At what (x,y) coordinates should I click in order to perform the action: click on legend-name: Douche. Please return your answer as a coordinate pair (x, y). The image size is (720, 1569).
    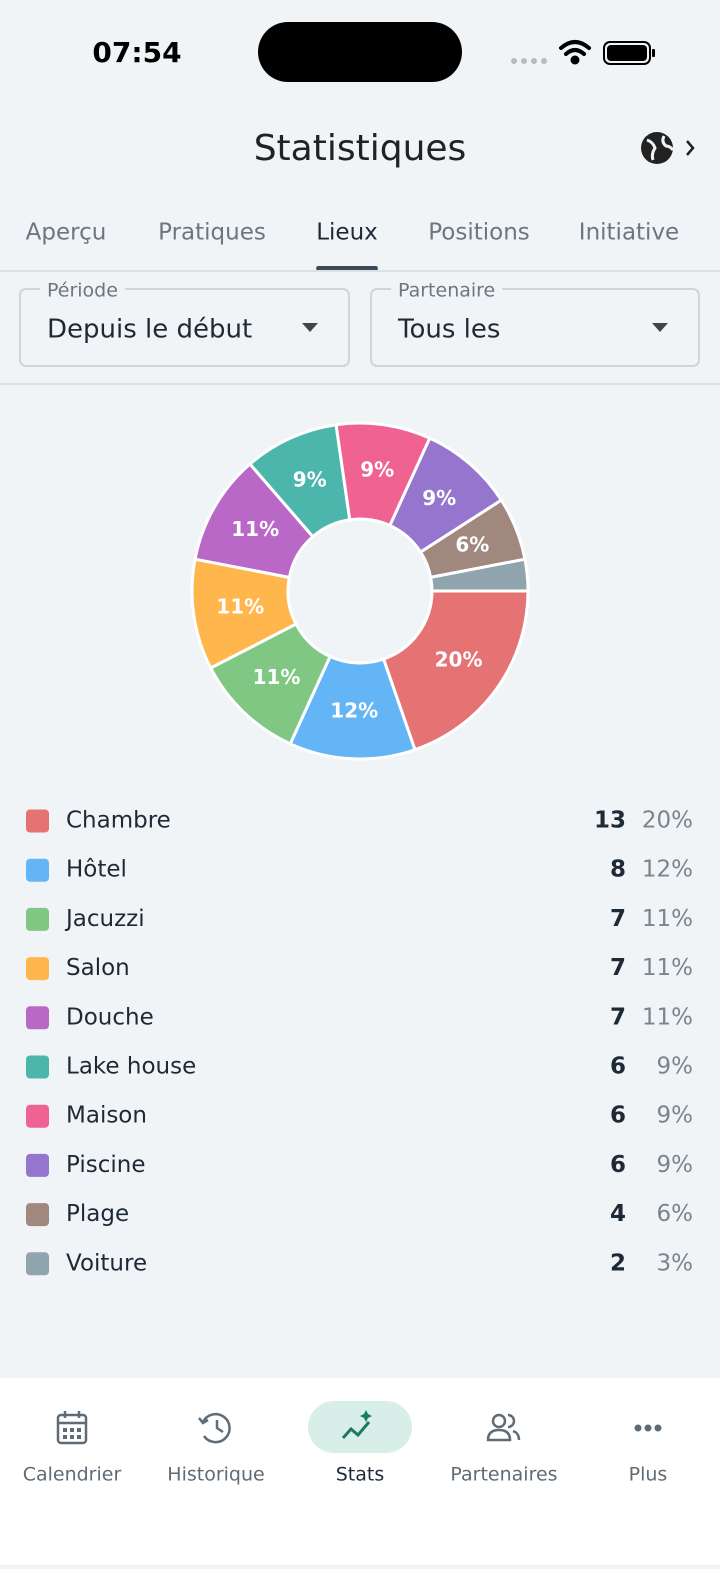
    Looking at the image, I should click on (110, 1017).